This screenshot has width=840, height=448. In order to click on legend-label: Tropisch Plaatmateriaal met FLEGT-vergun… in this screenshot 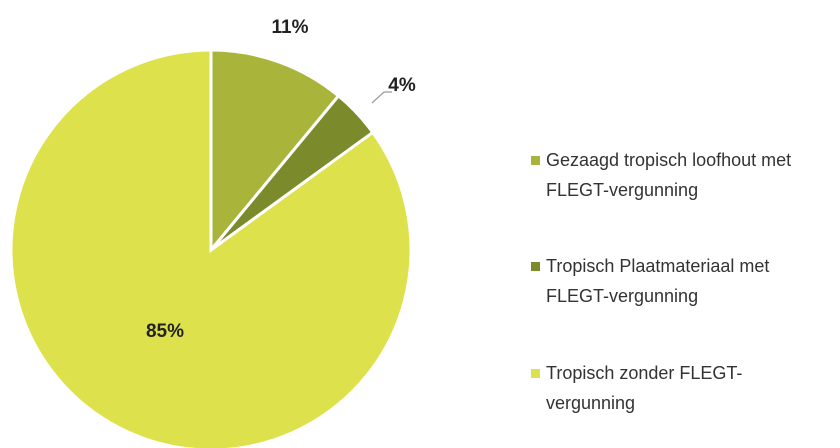, I will do `click(658, 281)`.